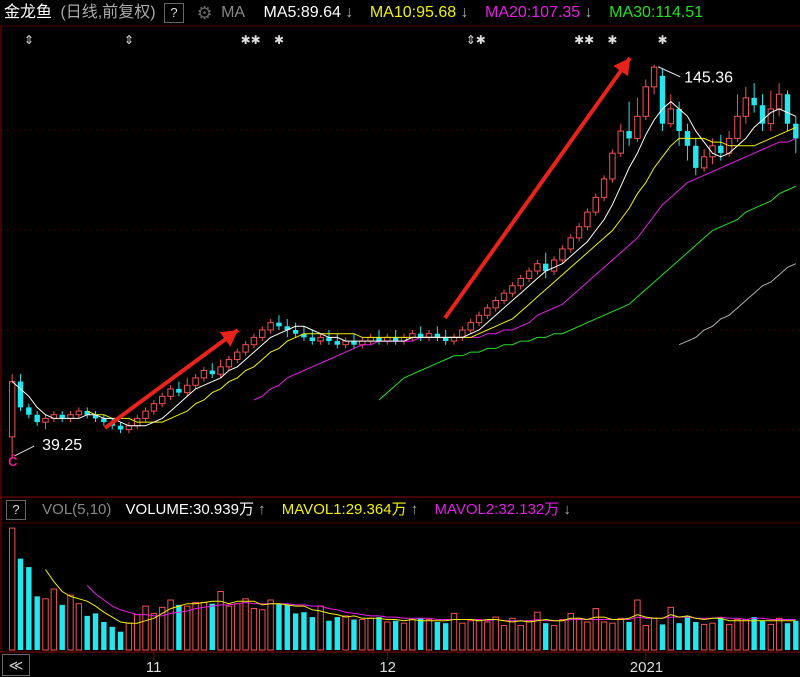  What do you see at coordinates (77, 509) in the screenshot?
I see `vol-label: VOL(5,10)` at bounding box center [77, 509].